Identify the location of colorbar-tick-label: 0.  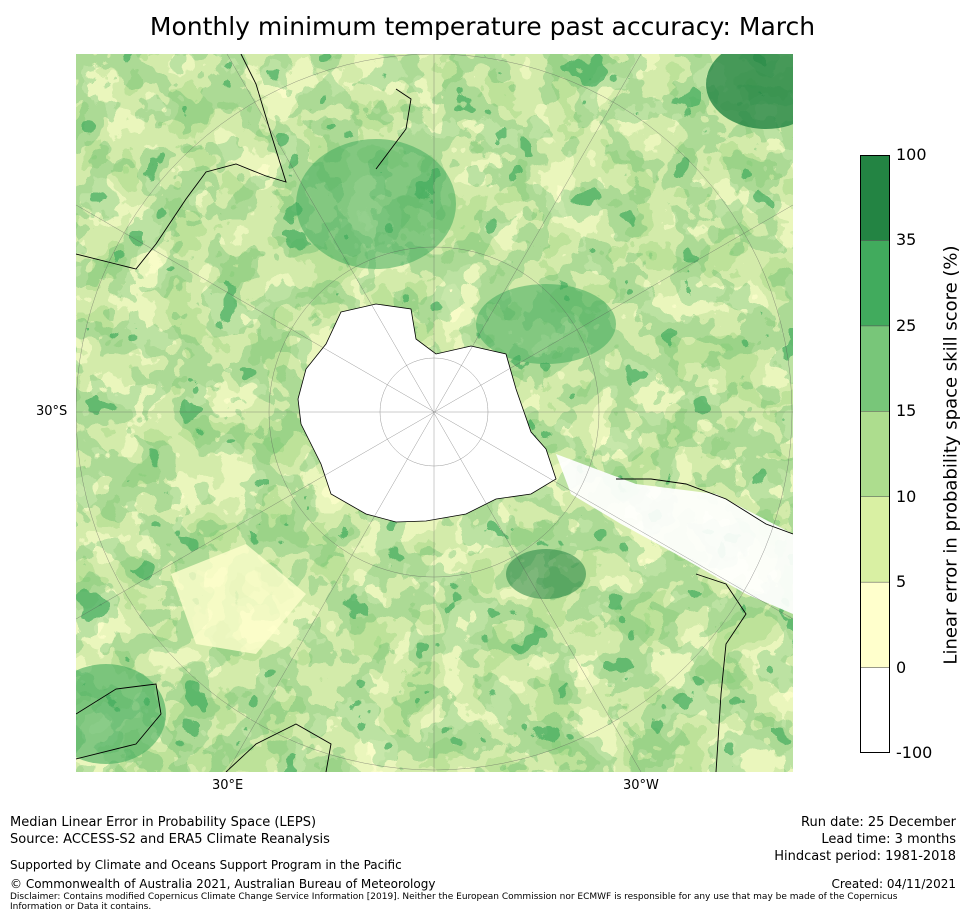
(901, 667).